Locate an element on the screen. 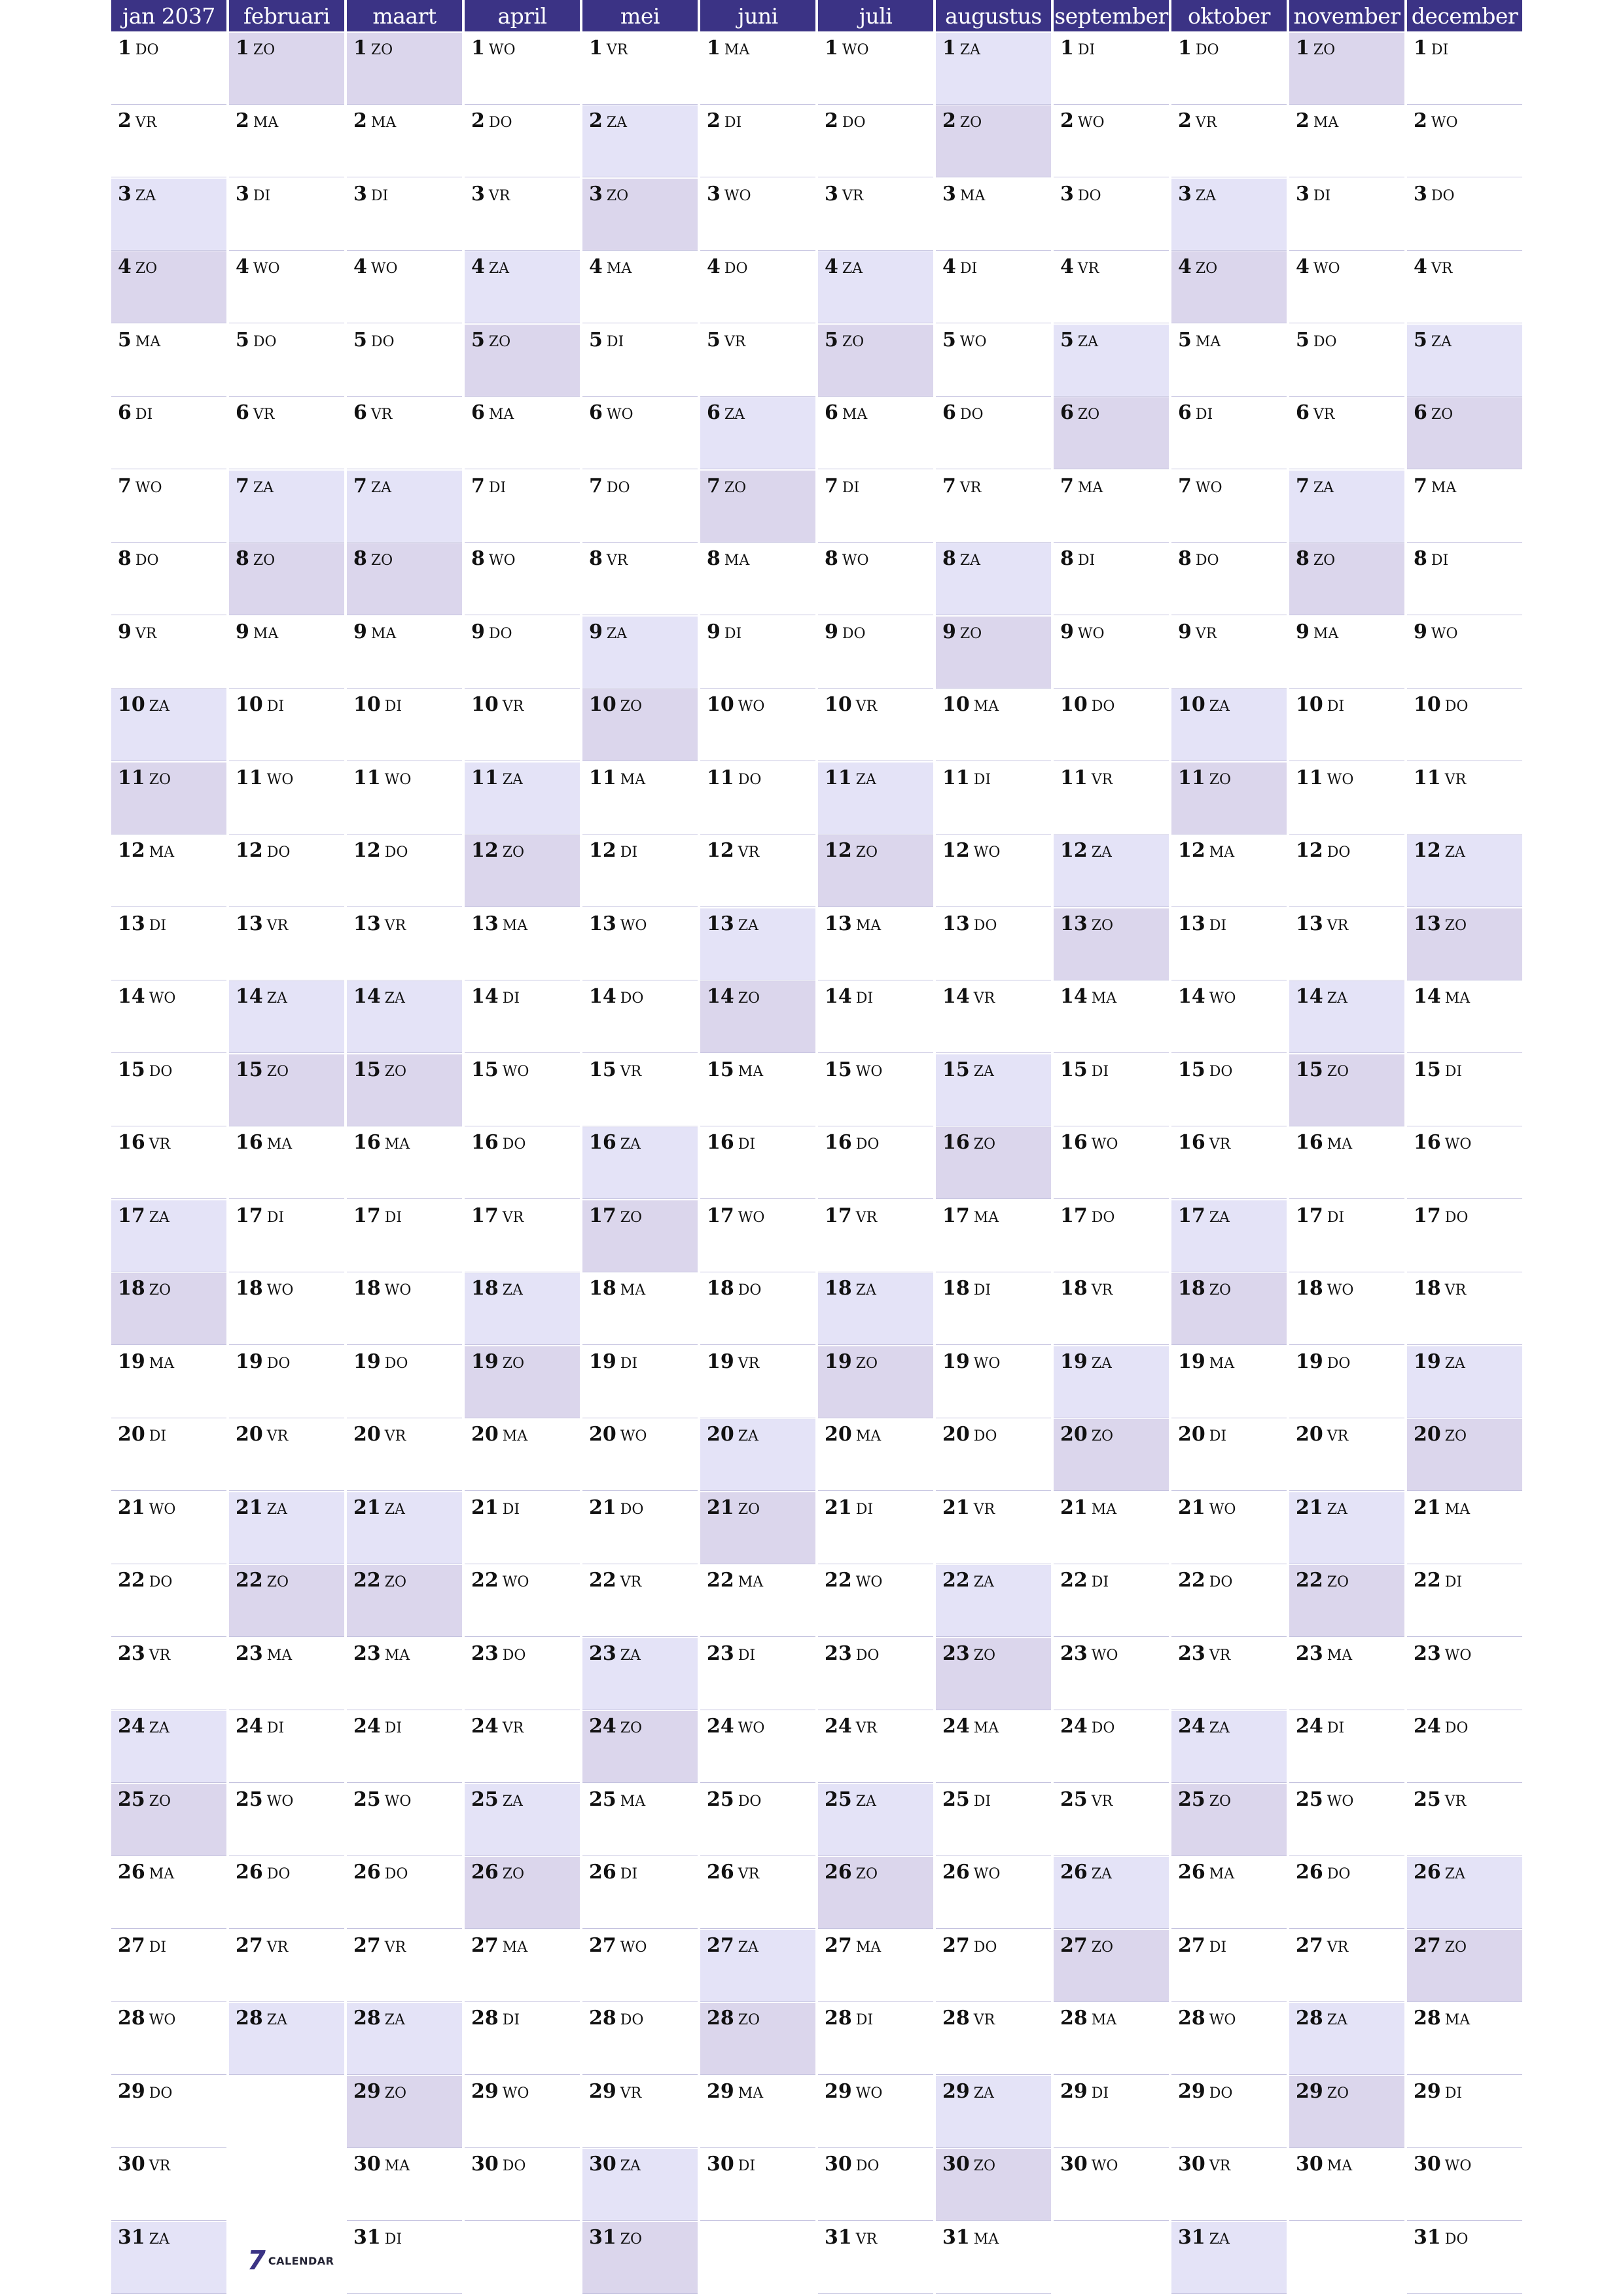  day-cell: 10 ZO is located at coordinates (640, 725).